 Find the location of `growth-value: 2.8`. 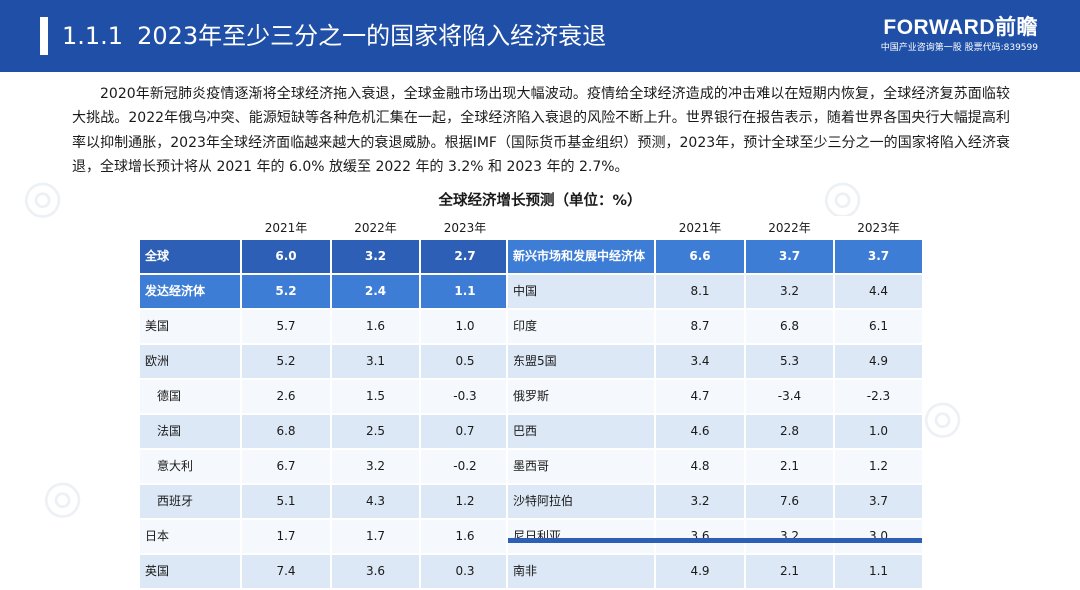

growth-value: 2.8 is located at coordinates (789, 431).